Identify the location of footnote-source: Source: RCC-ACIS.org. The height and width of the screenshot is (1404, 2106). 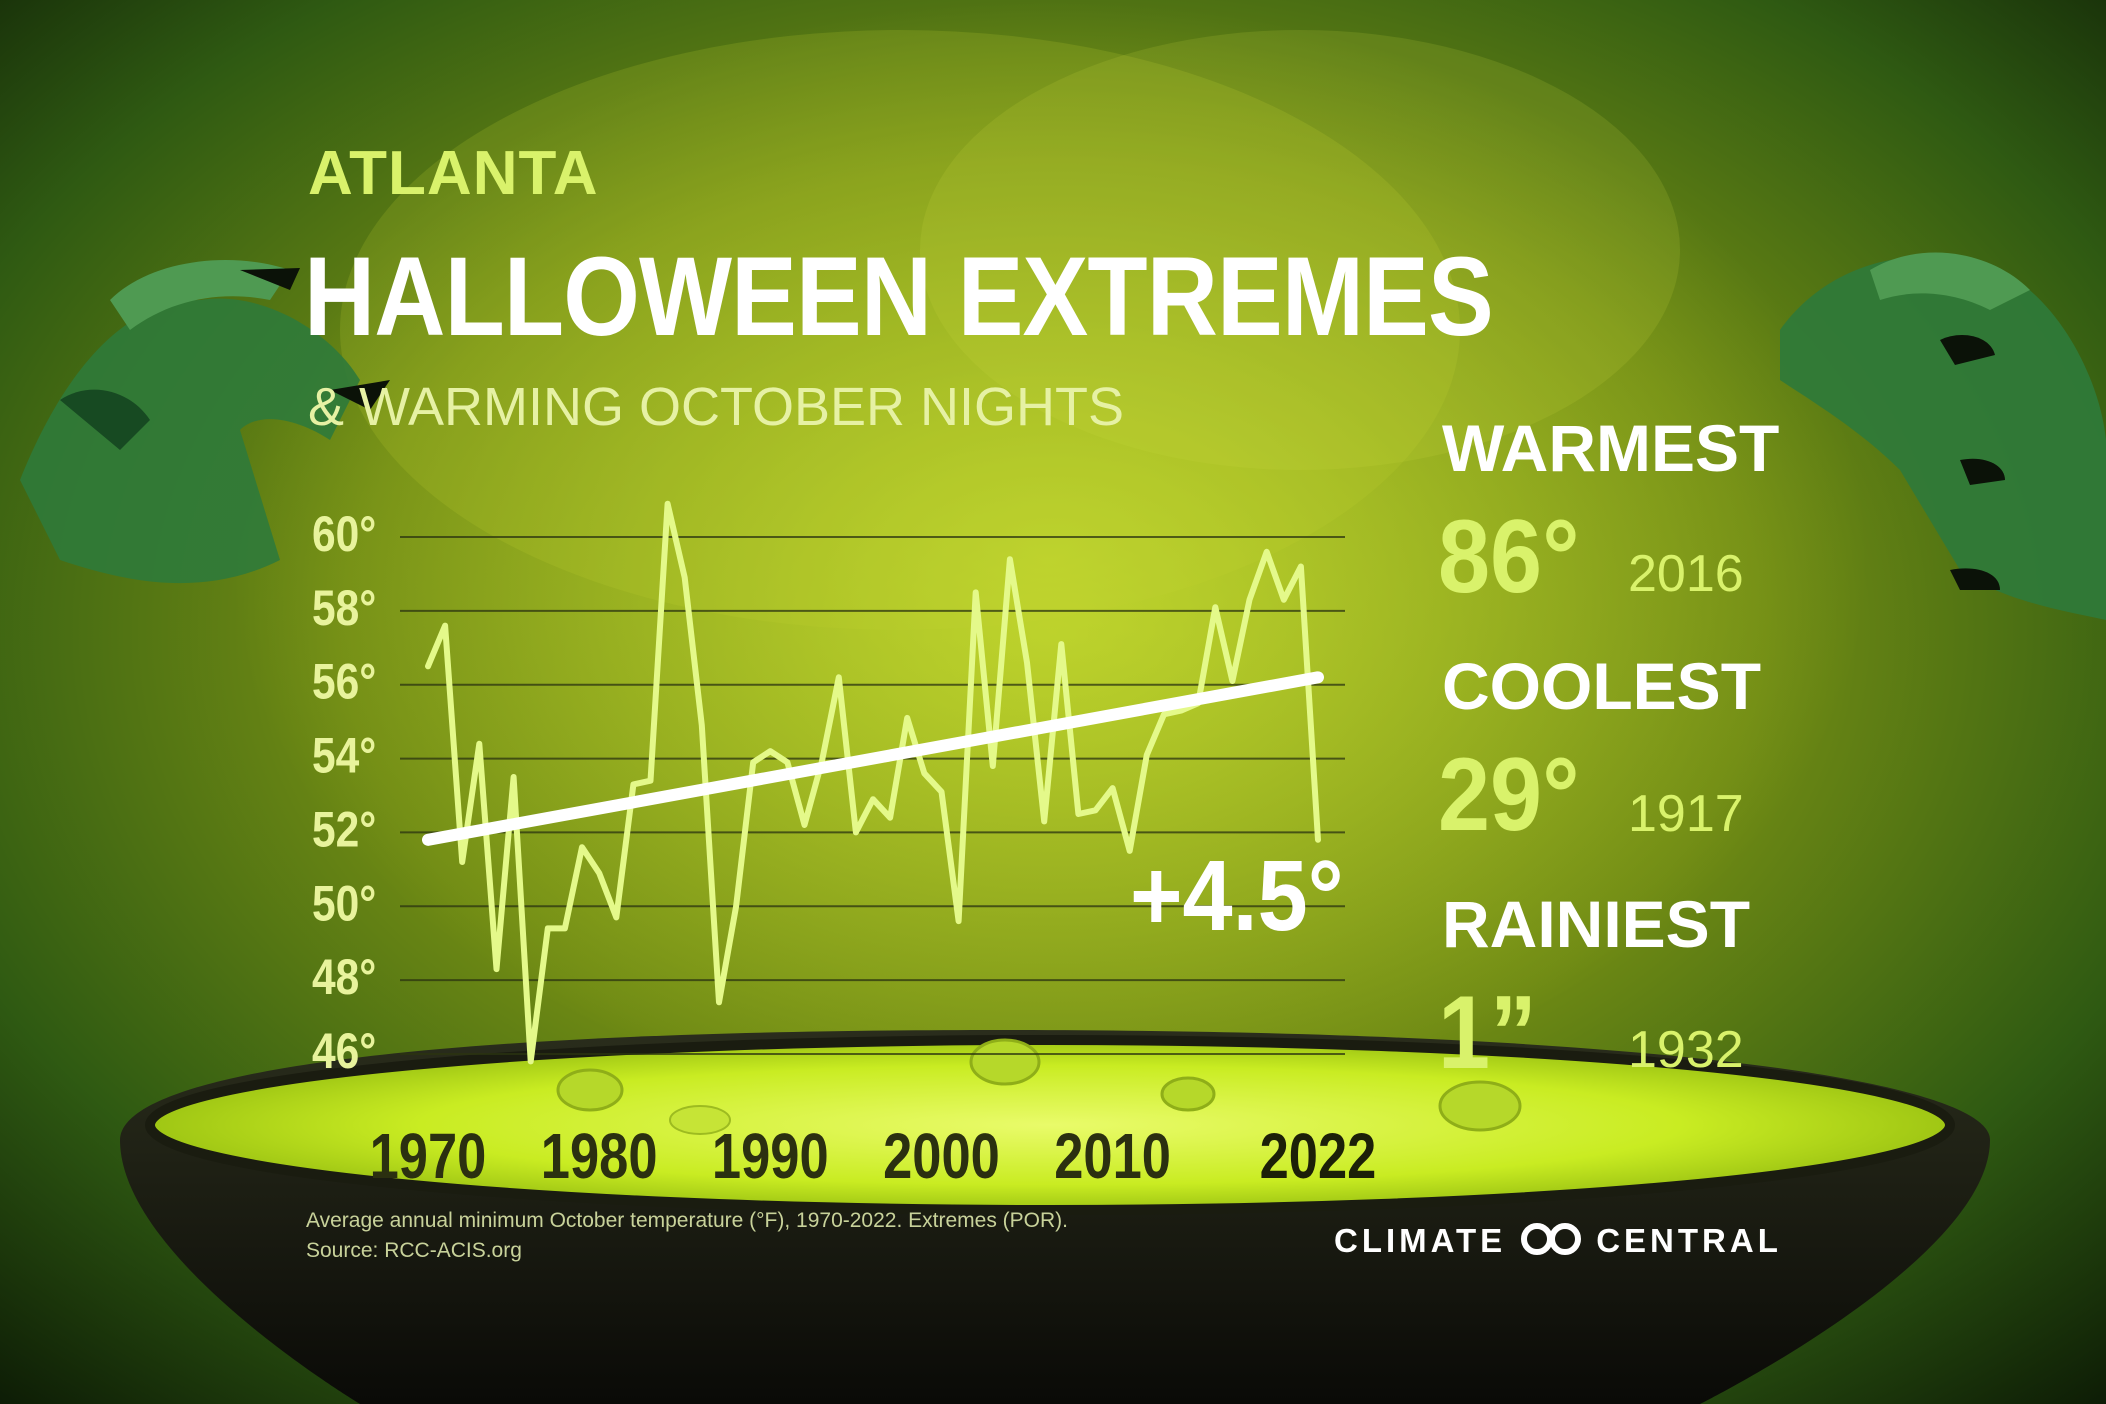
(414, 1250).